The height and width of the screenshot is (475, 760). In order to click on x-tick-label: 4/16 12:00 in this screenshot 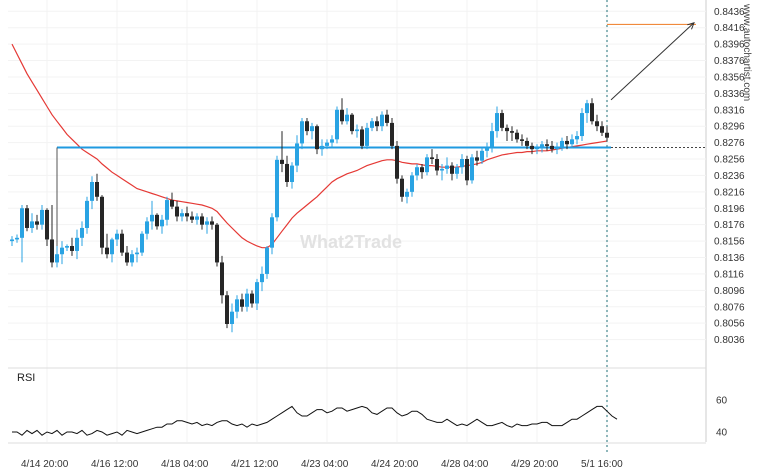, I will do `click(115, 464)`.